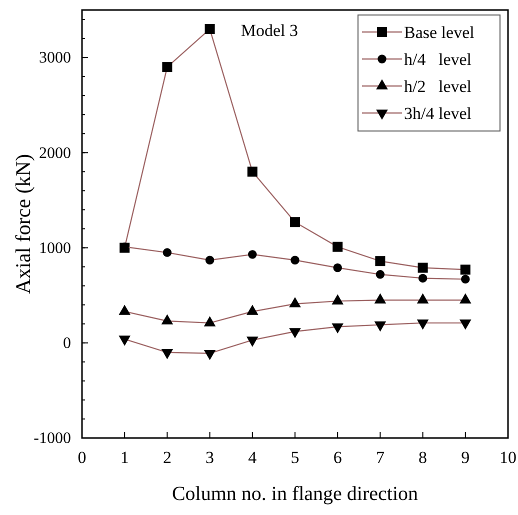 The height and width of the screenshot is (515, 518). What do you see at coordinates (55, 153) in the screenshot?
I see `y-tick-label: 2000` at bounding box center [55, 153].